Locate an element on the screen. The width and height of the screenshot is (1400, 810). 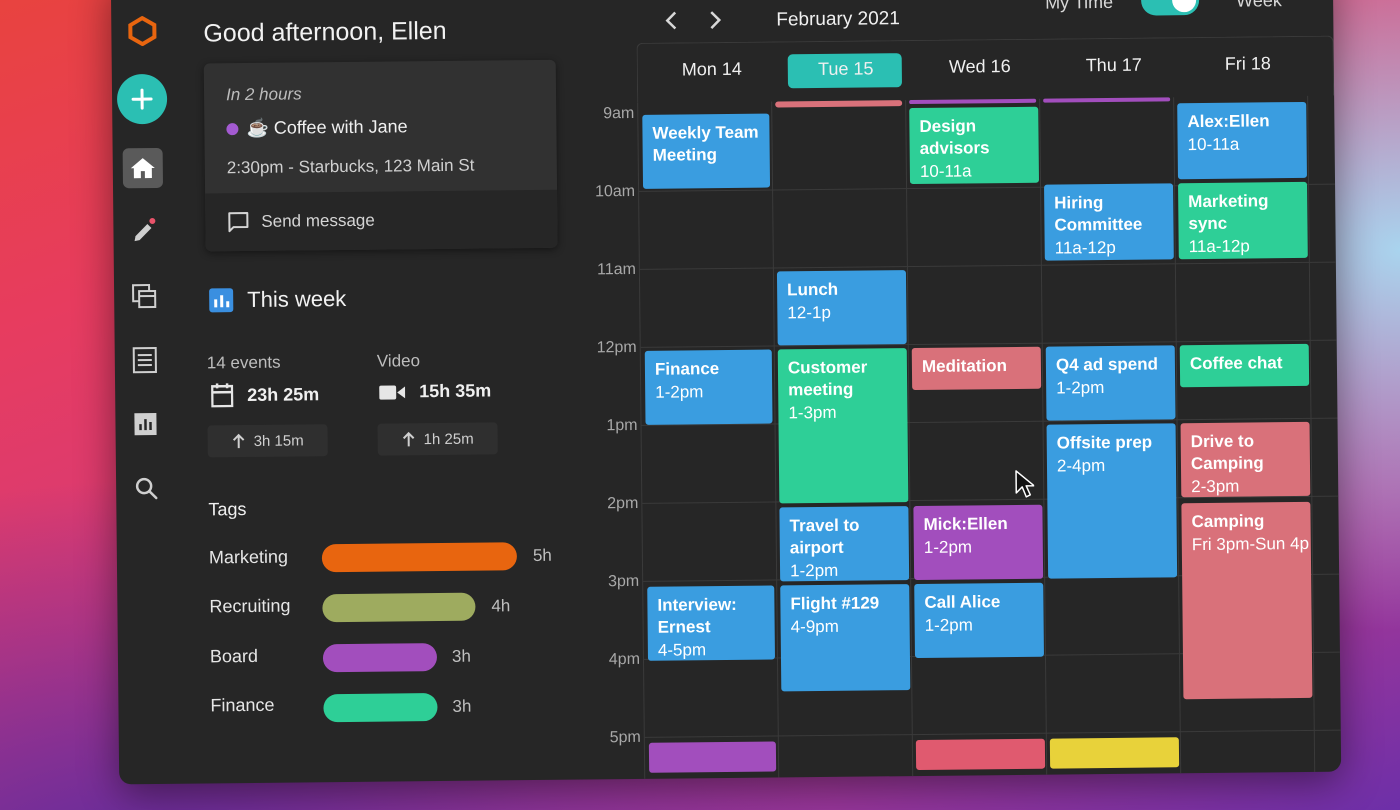
day-header-fri: Fri 18 is located at coordinates (1247, 63).